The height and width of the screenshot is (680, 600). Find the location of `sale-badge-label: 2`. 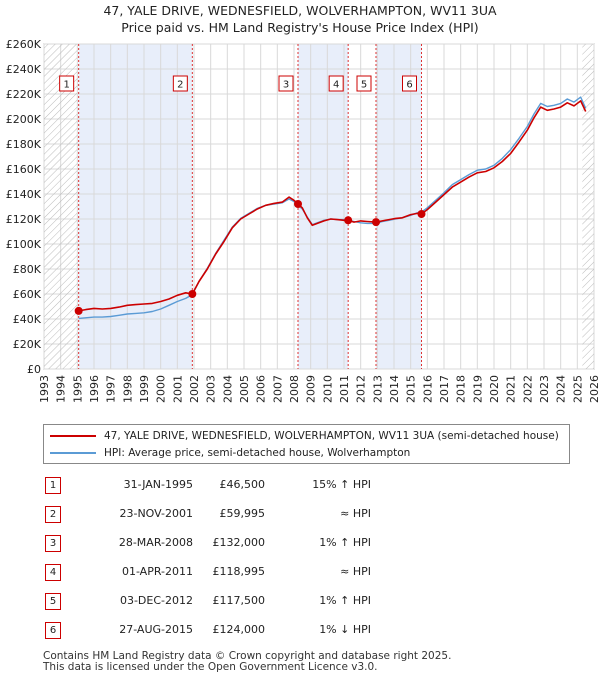

sale-badge-label: 2 is located at coordinates (180, 85).